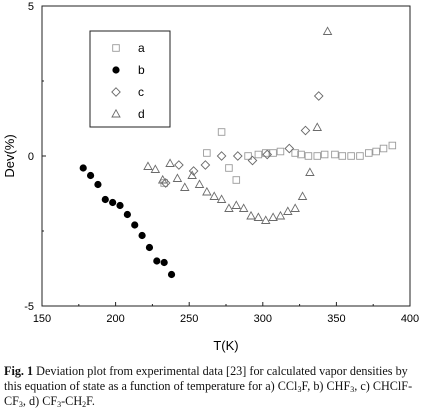 Image resolution: width=421 pixels, height=420 pixels. What do you see at coordinates (72, 401) in the screenshot?
I see `caption-text-5: -CH` at bounding box center [72, 401].